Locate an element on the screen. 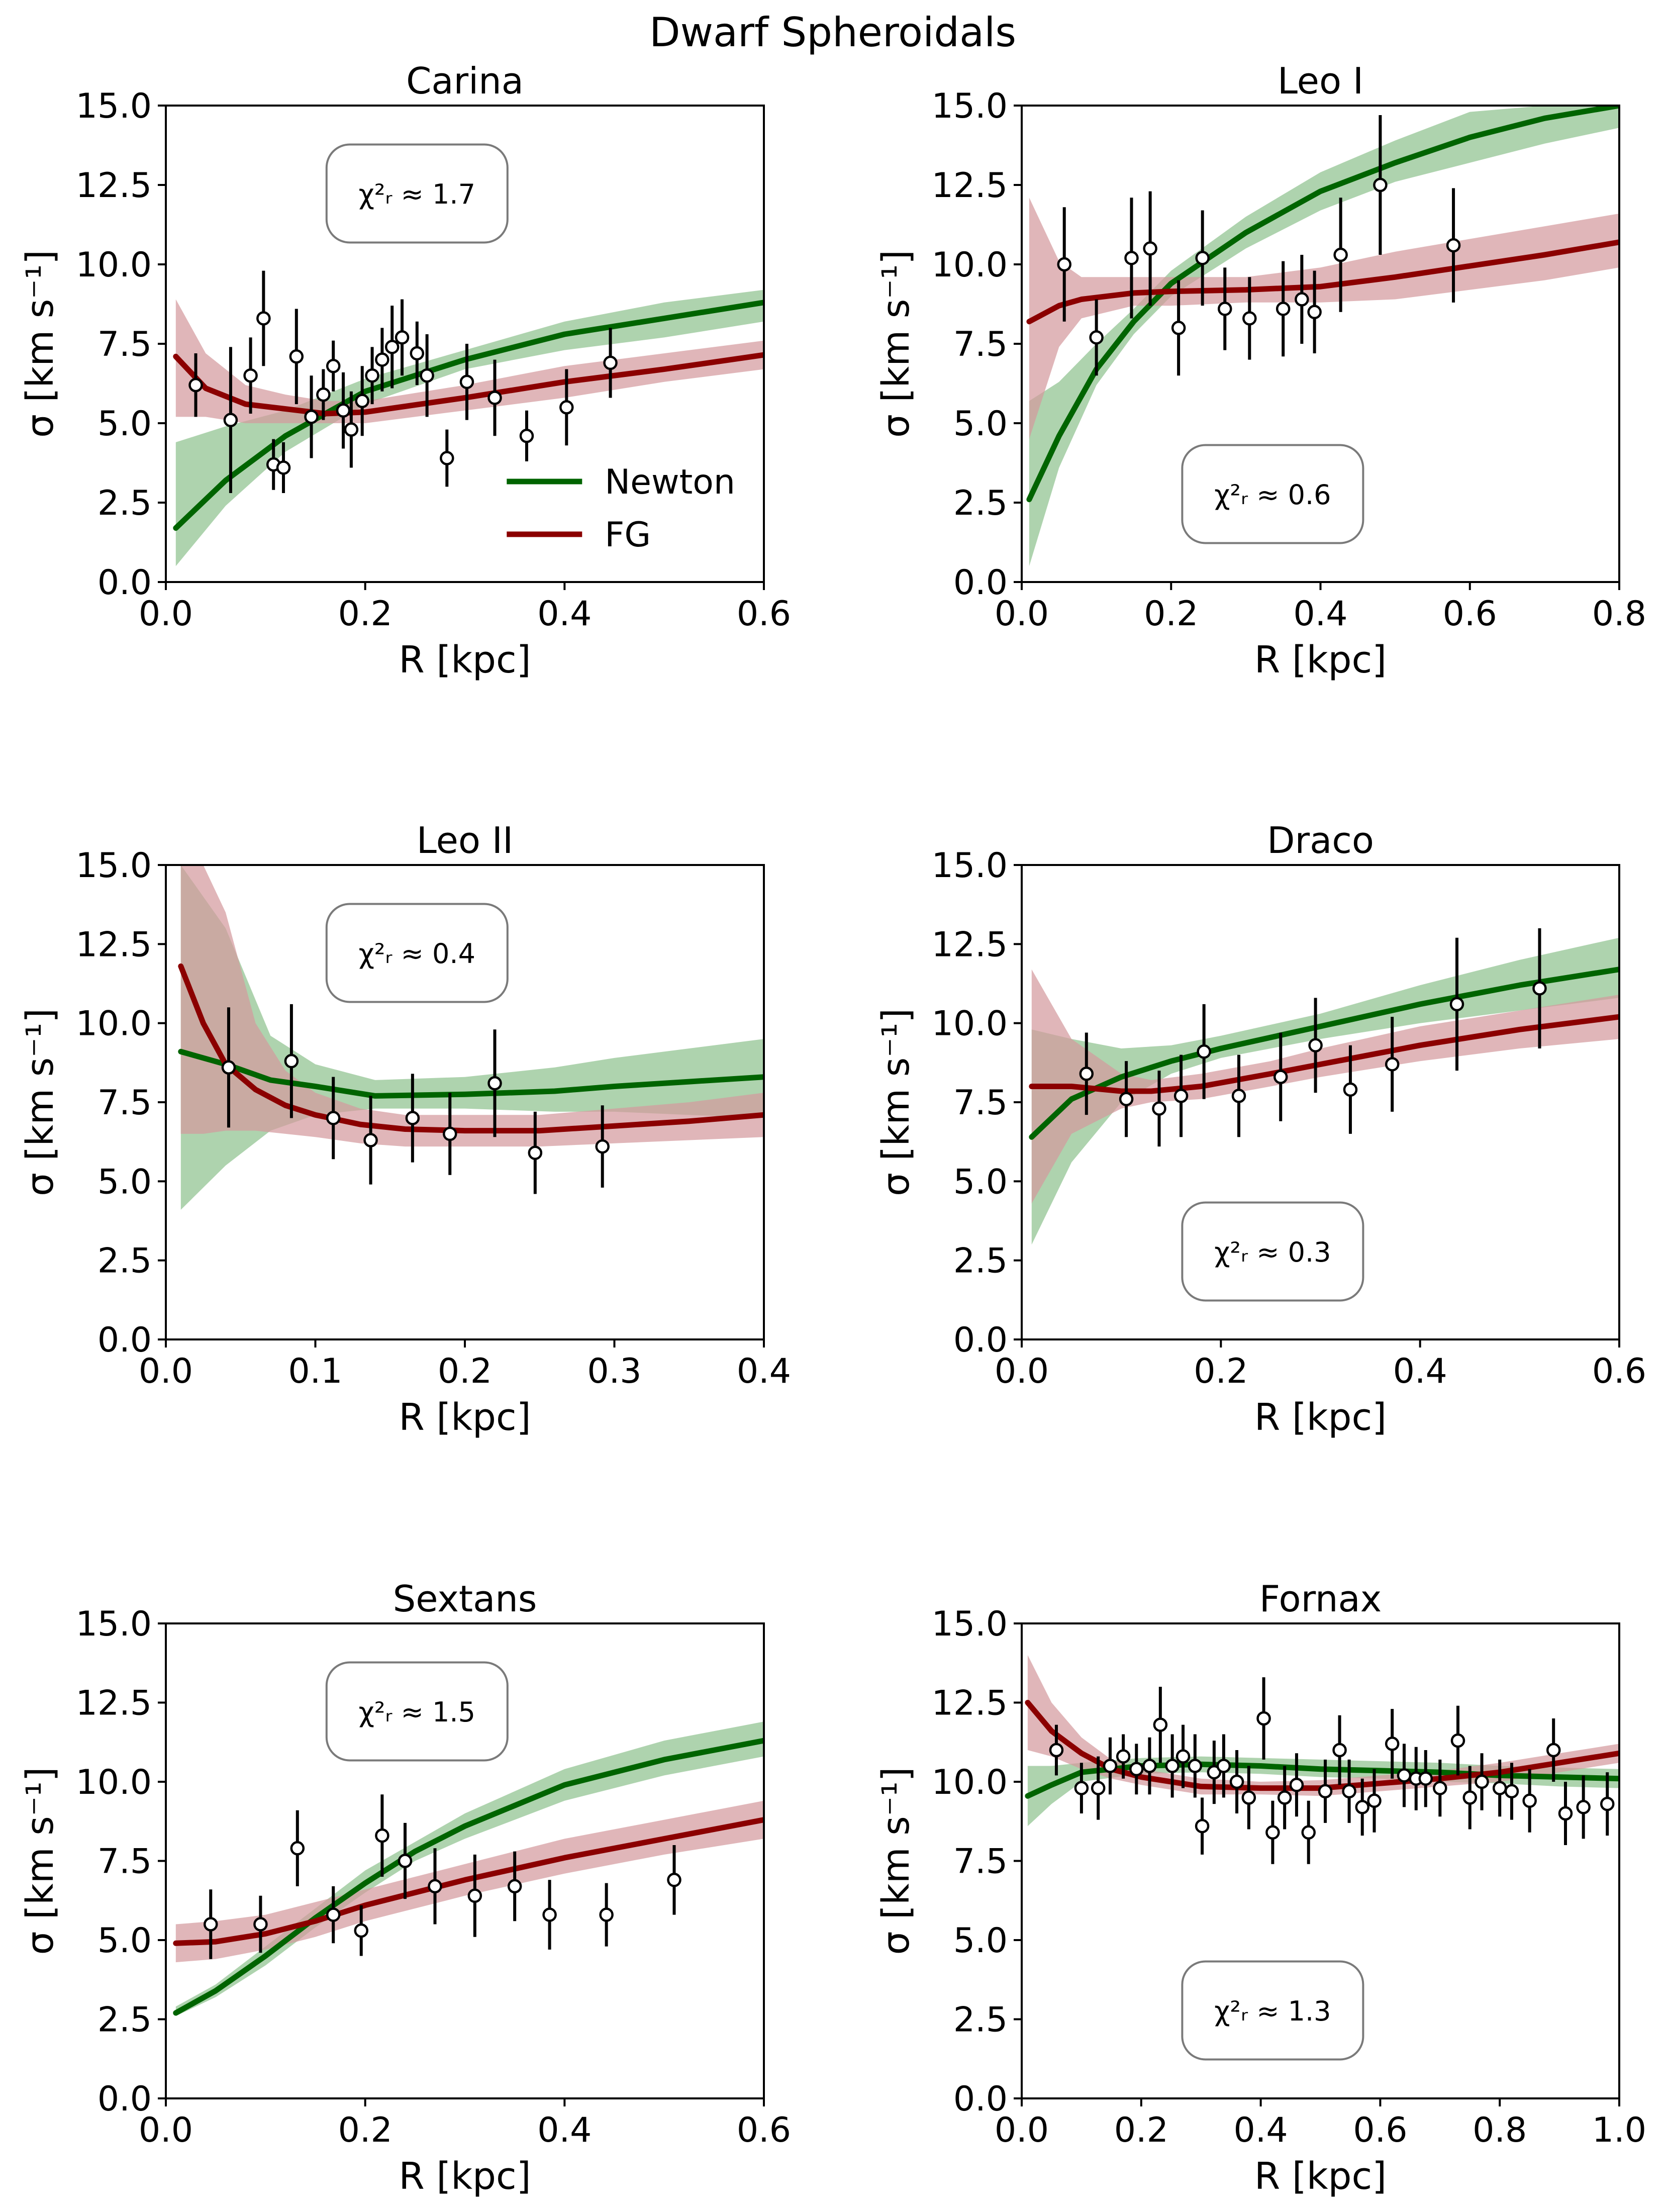  chi-square-label: χ²ᵣ ≈ 0.6 is located at coordinates (1272, 495).